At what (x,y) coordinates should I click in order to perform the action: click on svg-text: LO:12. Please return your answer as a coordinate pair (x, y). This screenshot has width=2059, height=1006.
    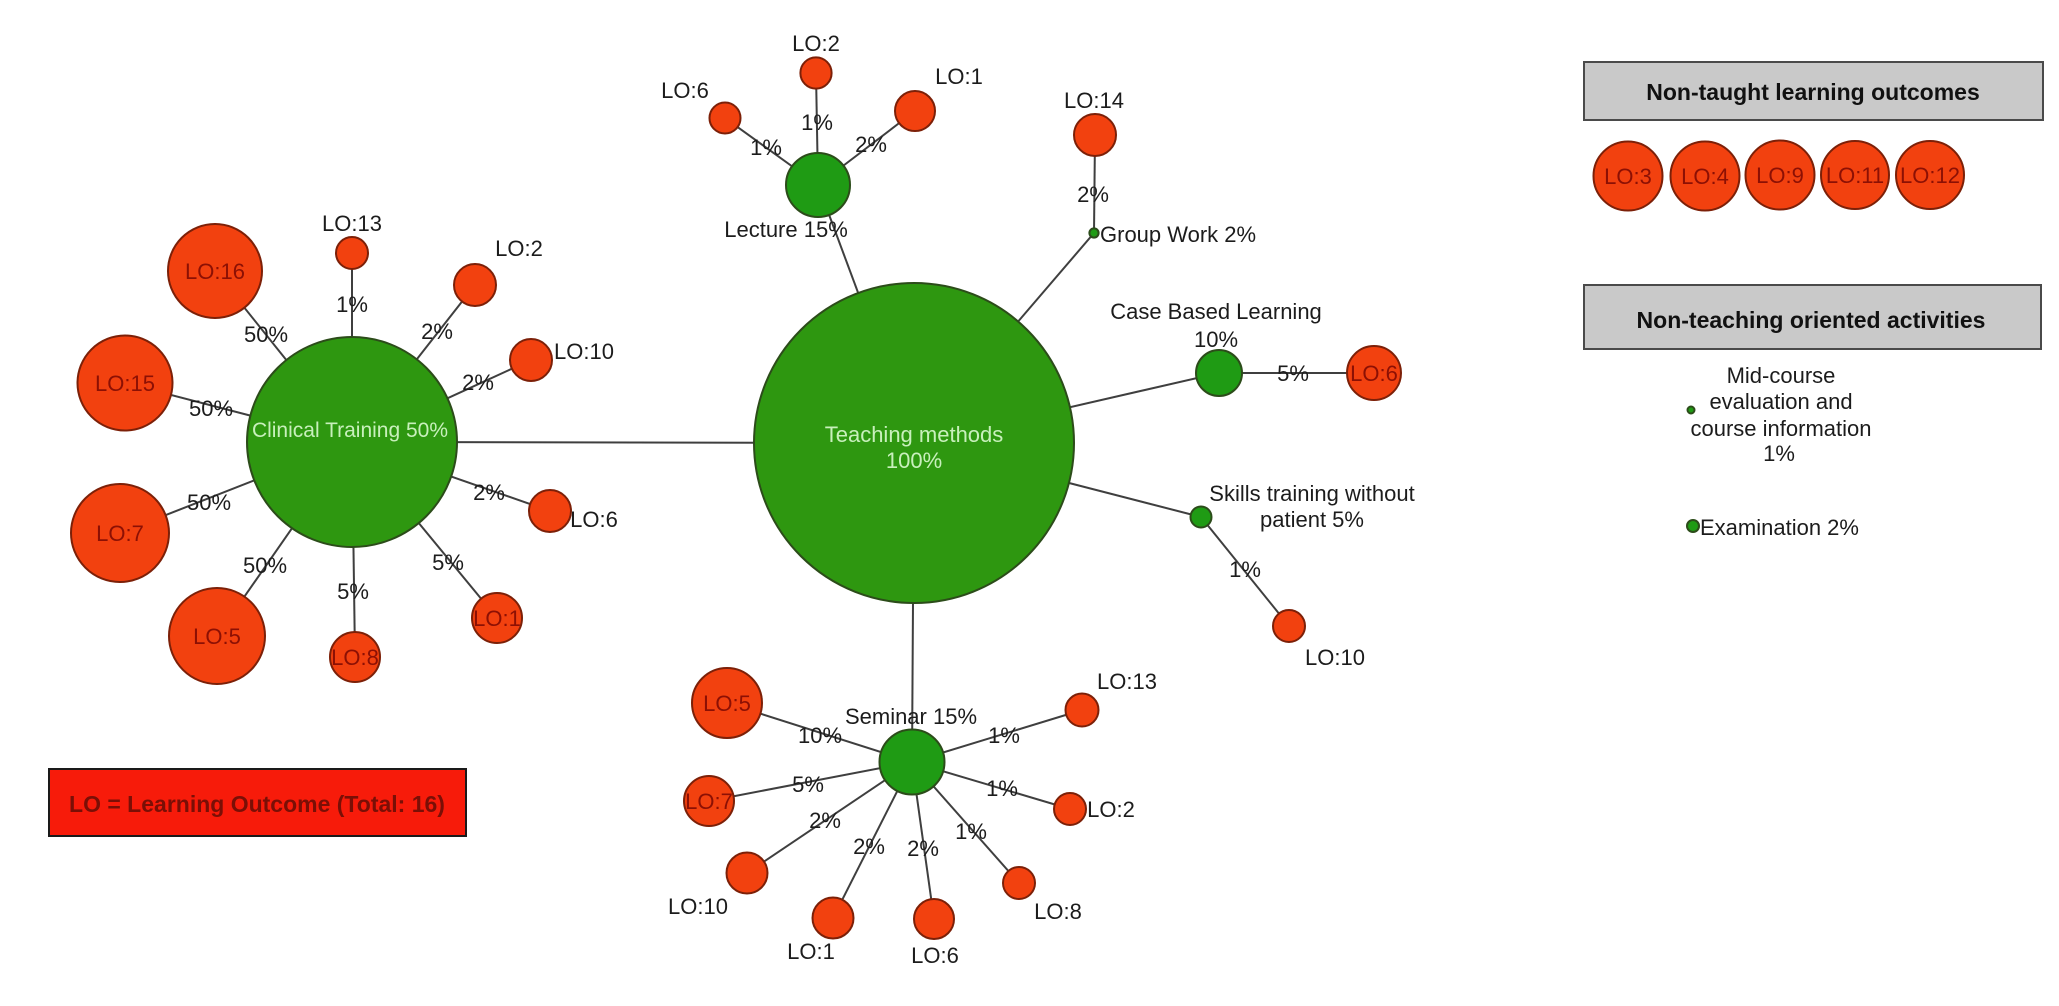
    Looking at the image, I should click on (1930, 175).